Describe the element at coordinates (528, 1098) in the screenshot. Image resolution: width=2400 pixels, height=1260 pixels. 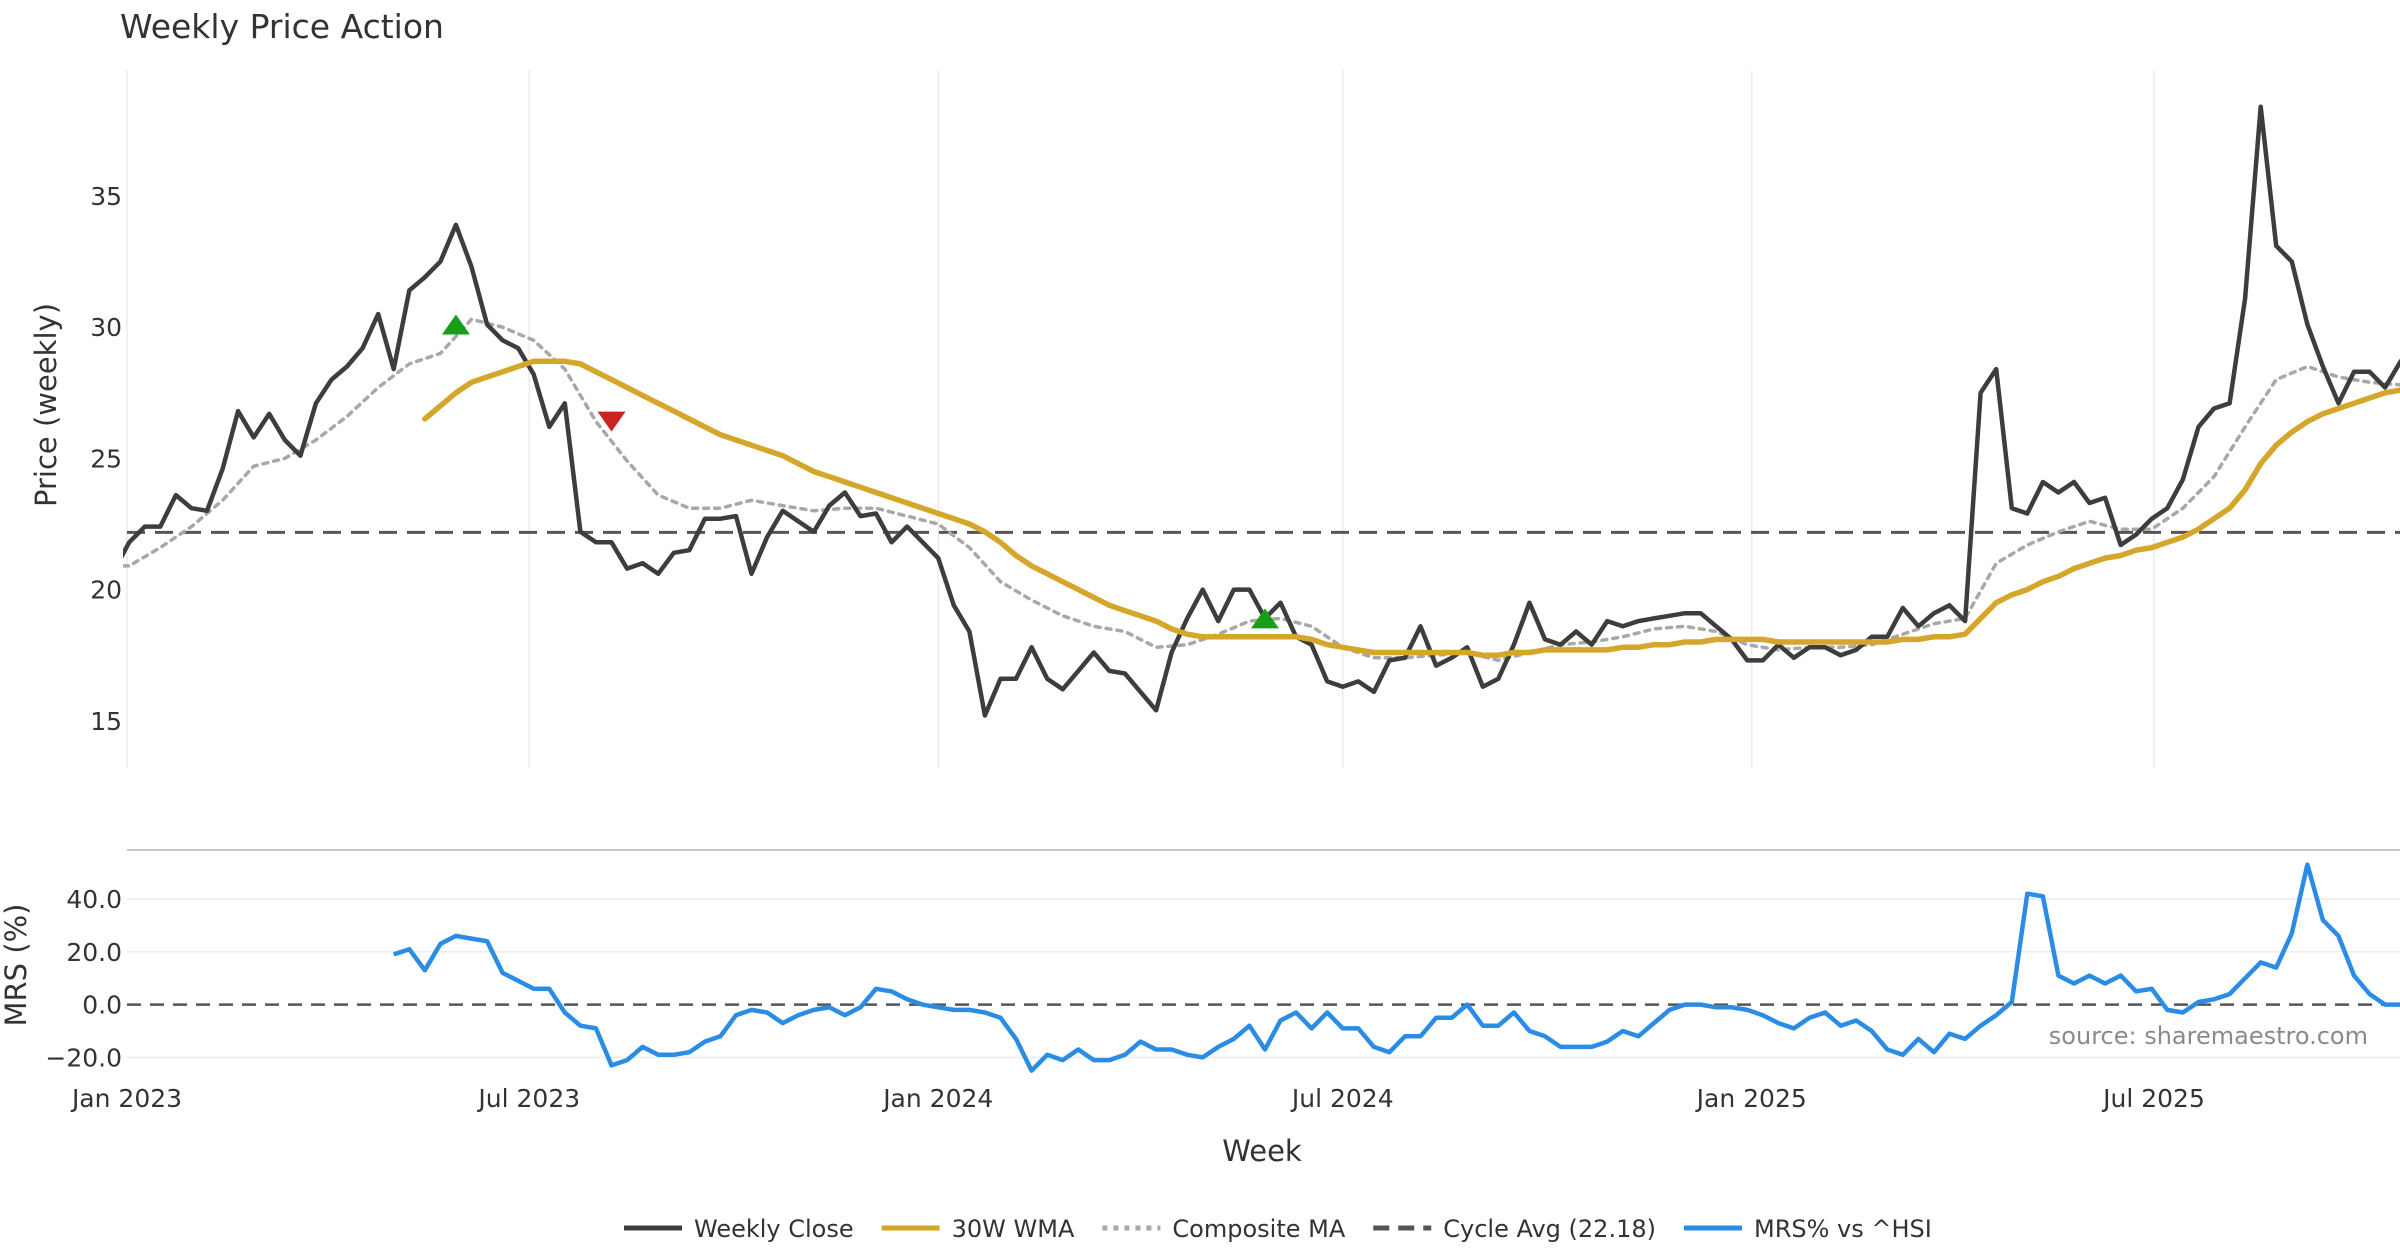
I see `x-tick-label: Jul 2023` at that location.